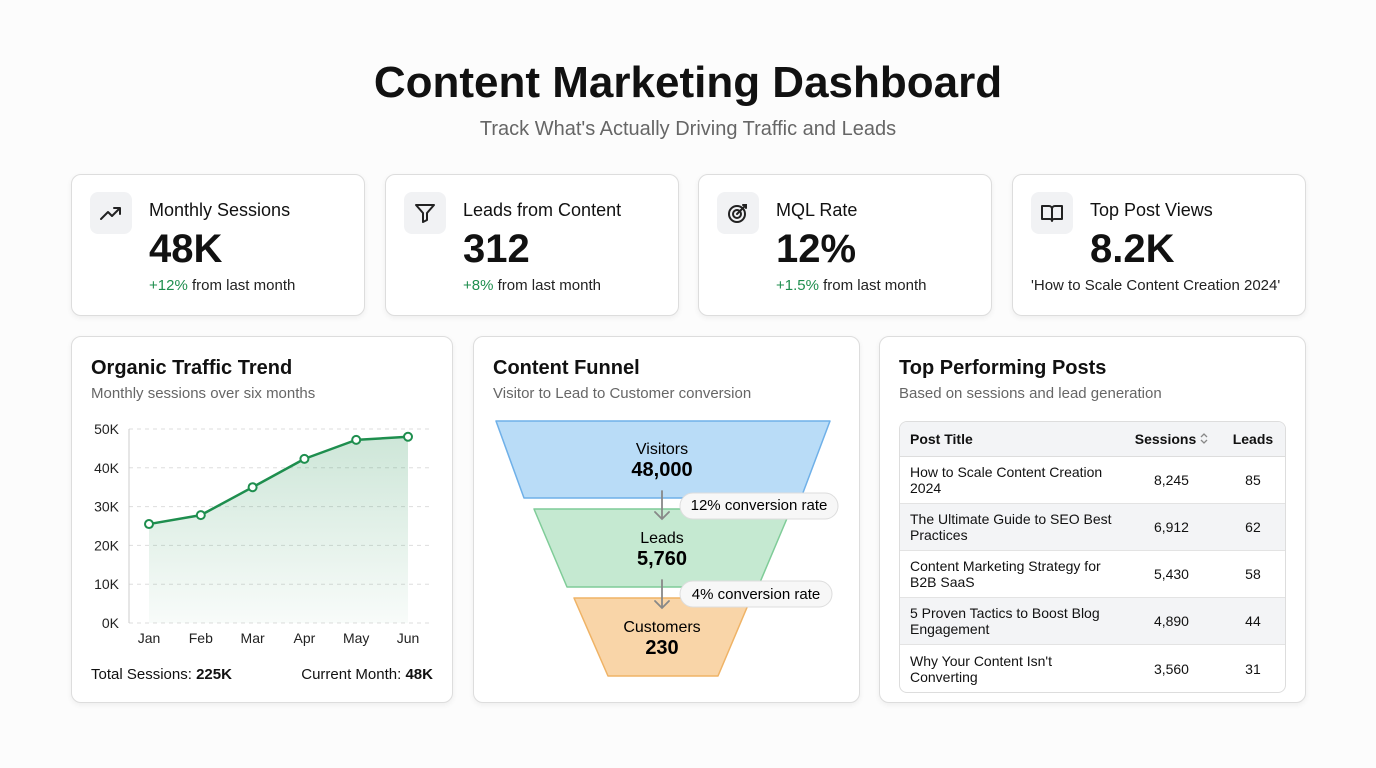  I want to click on kpi-label: Monthly Sessions, so click(220, 210).